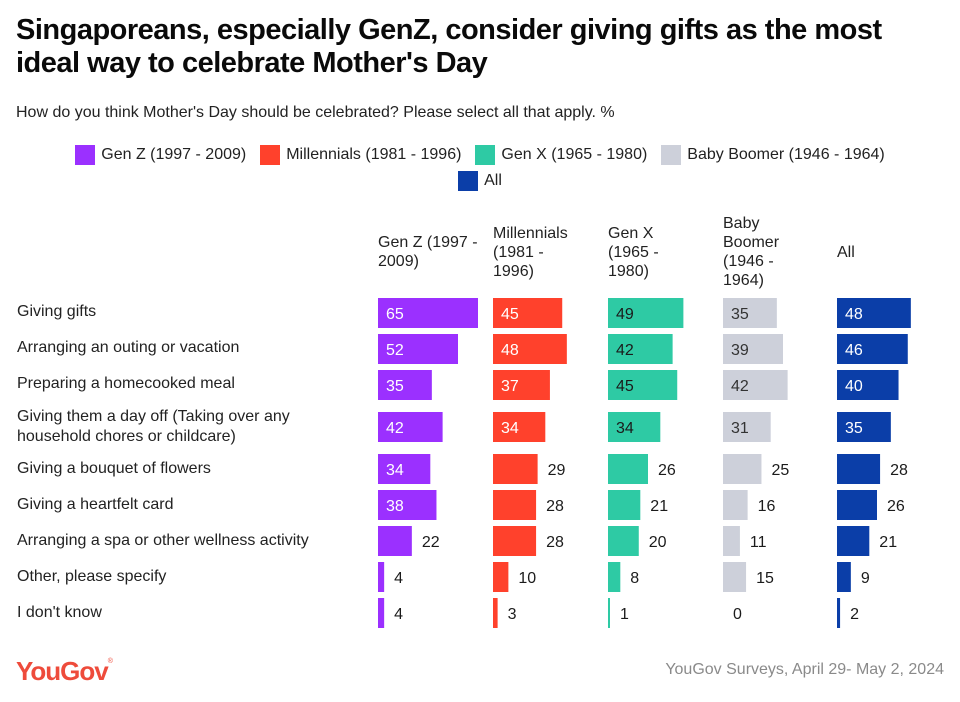 This screenshot has height=702, width=960. I want to click on row-label-heartfelt-card: Giving a heartfelt card, so click(95, 504).